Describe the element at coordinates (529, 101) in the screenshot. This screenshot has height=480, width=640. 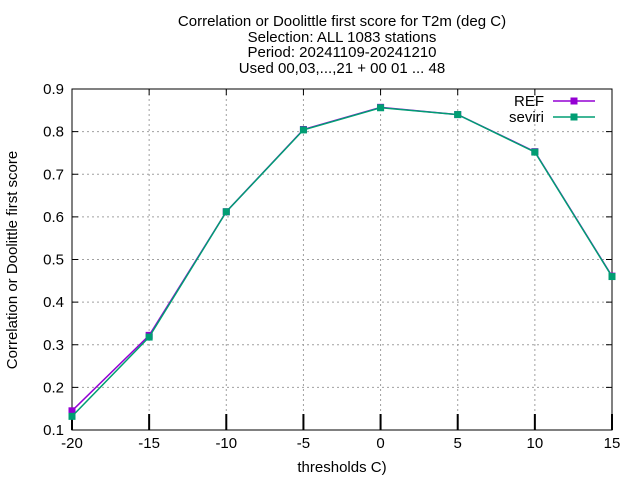
I see `legend-label-ref: REF` at that location.